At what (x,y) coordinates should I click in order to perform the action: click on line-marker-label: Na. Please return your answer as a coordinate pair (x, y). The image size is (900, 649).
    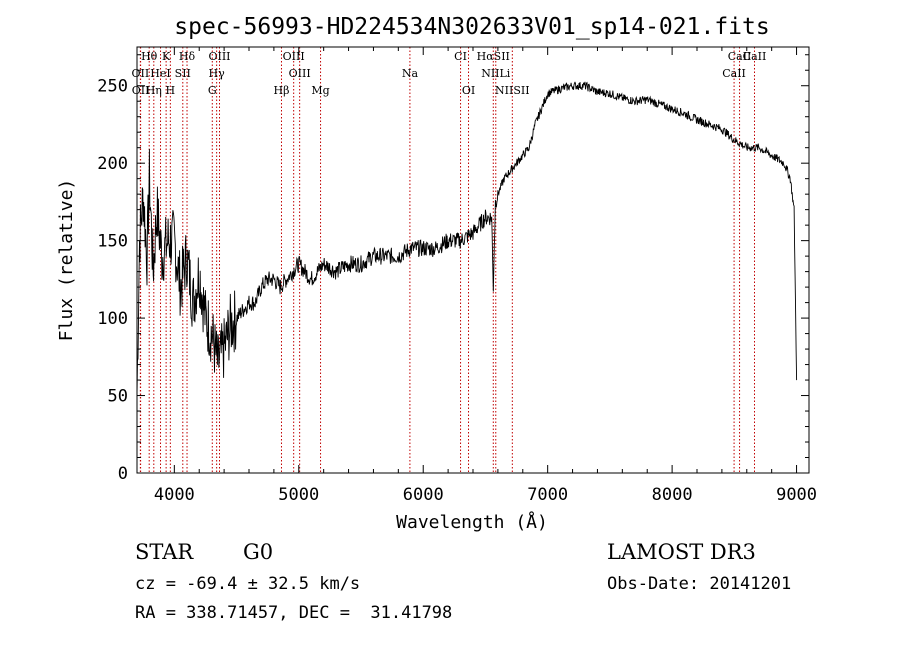
    Looking at the image, I should click on (410, 73).